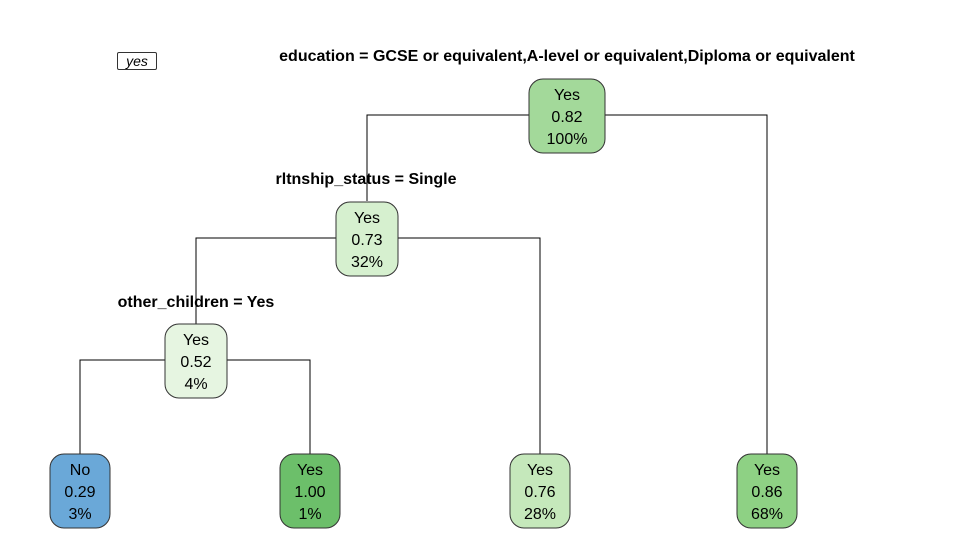 This screenshot has width=956, height=560. I want to click on edge-root-right, so click(686, 284).